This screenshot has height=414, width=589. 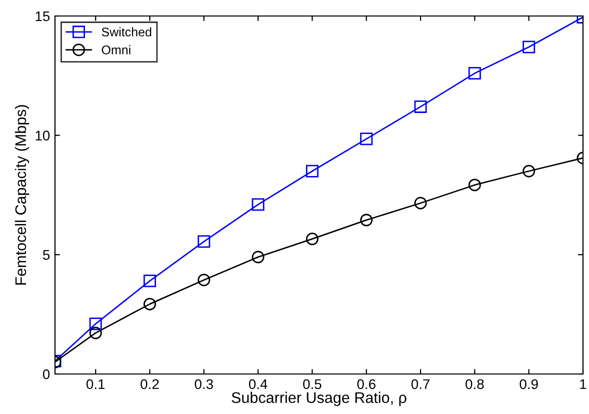 What do you see at coordinates (203, 384) in the screenshot?
I see `x-tick-label: 0.3` at bounding box center [203, 384].